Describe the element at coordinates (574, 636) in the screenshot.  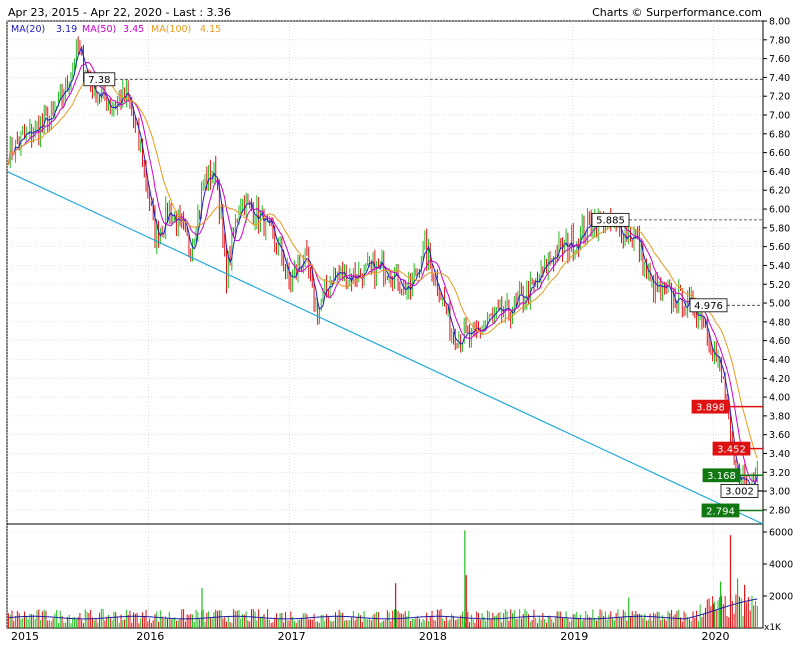
I see `year-tick-label: 2019` at that location.